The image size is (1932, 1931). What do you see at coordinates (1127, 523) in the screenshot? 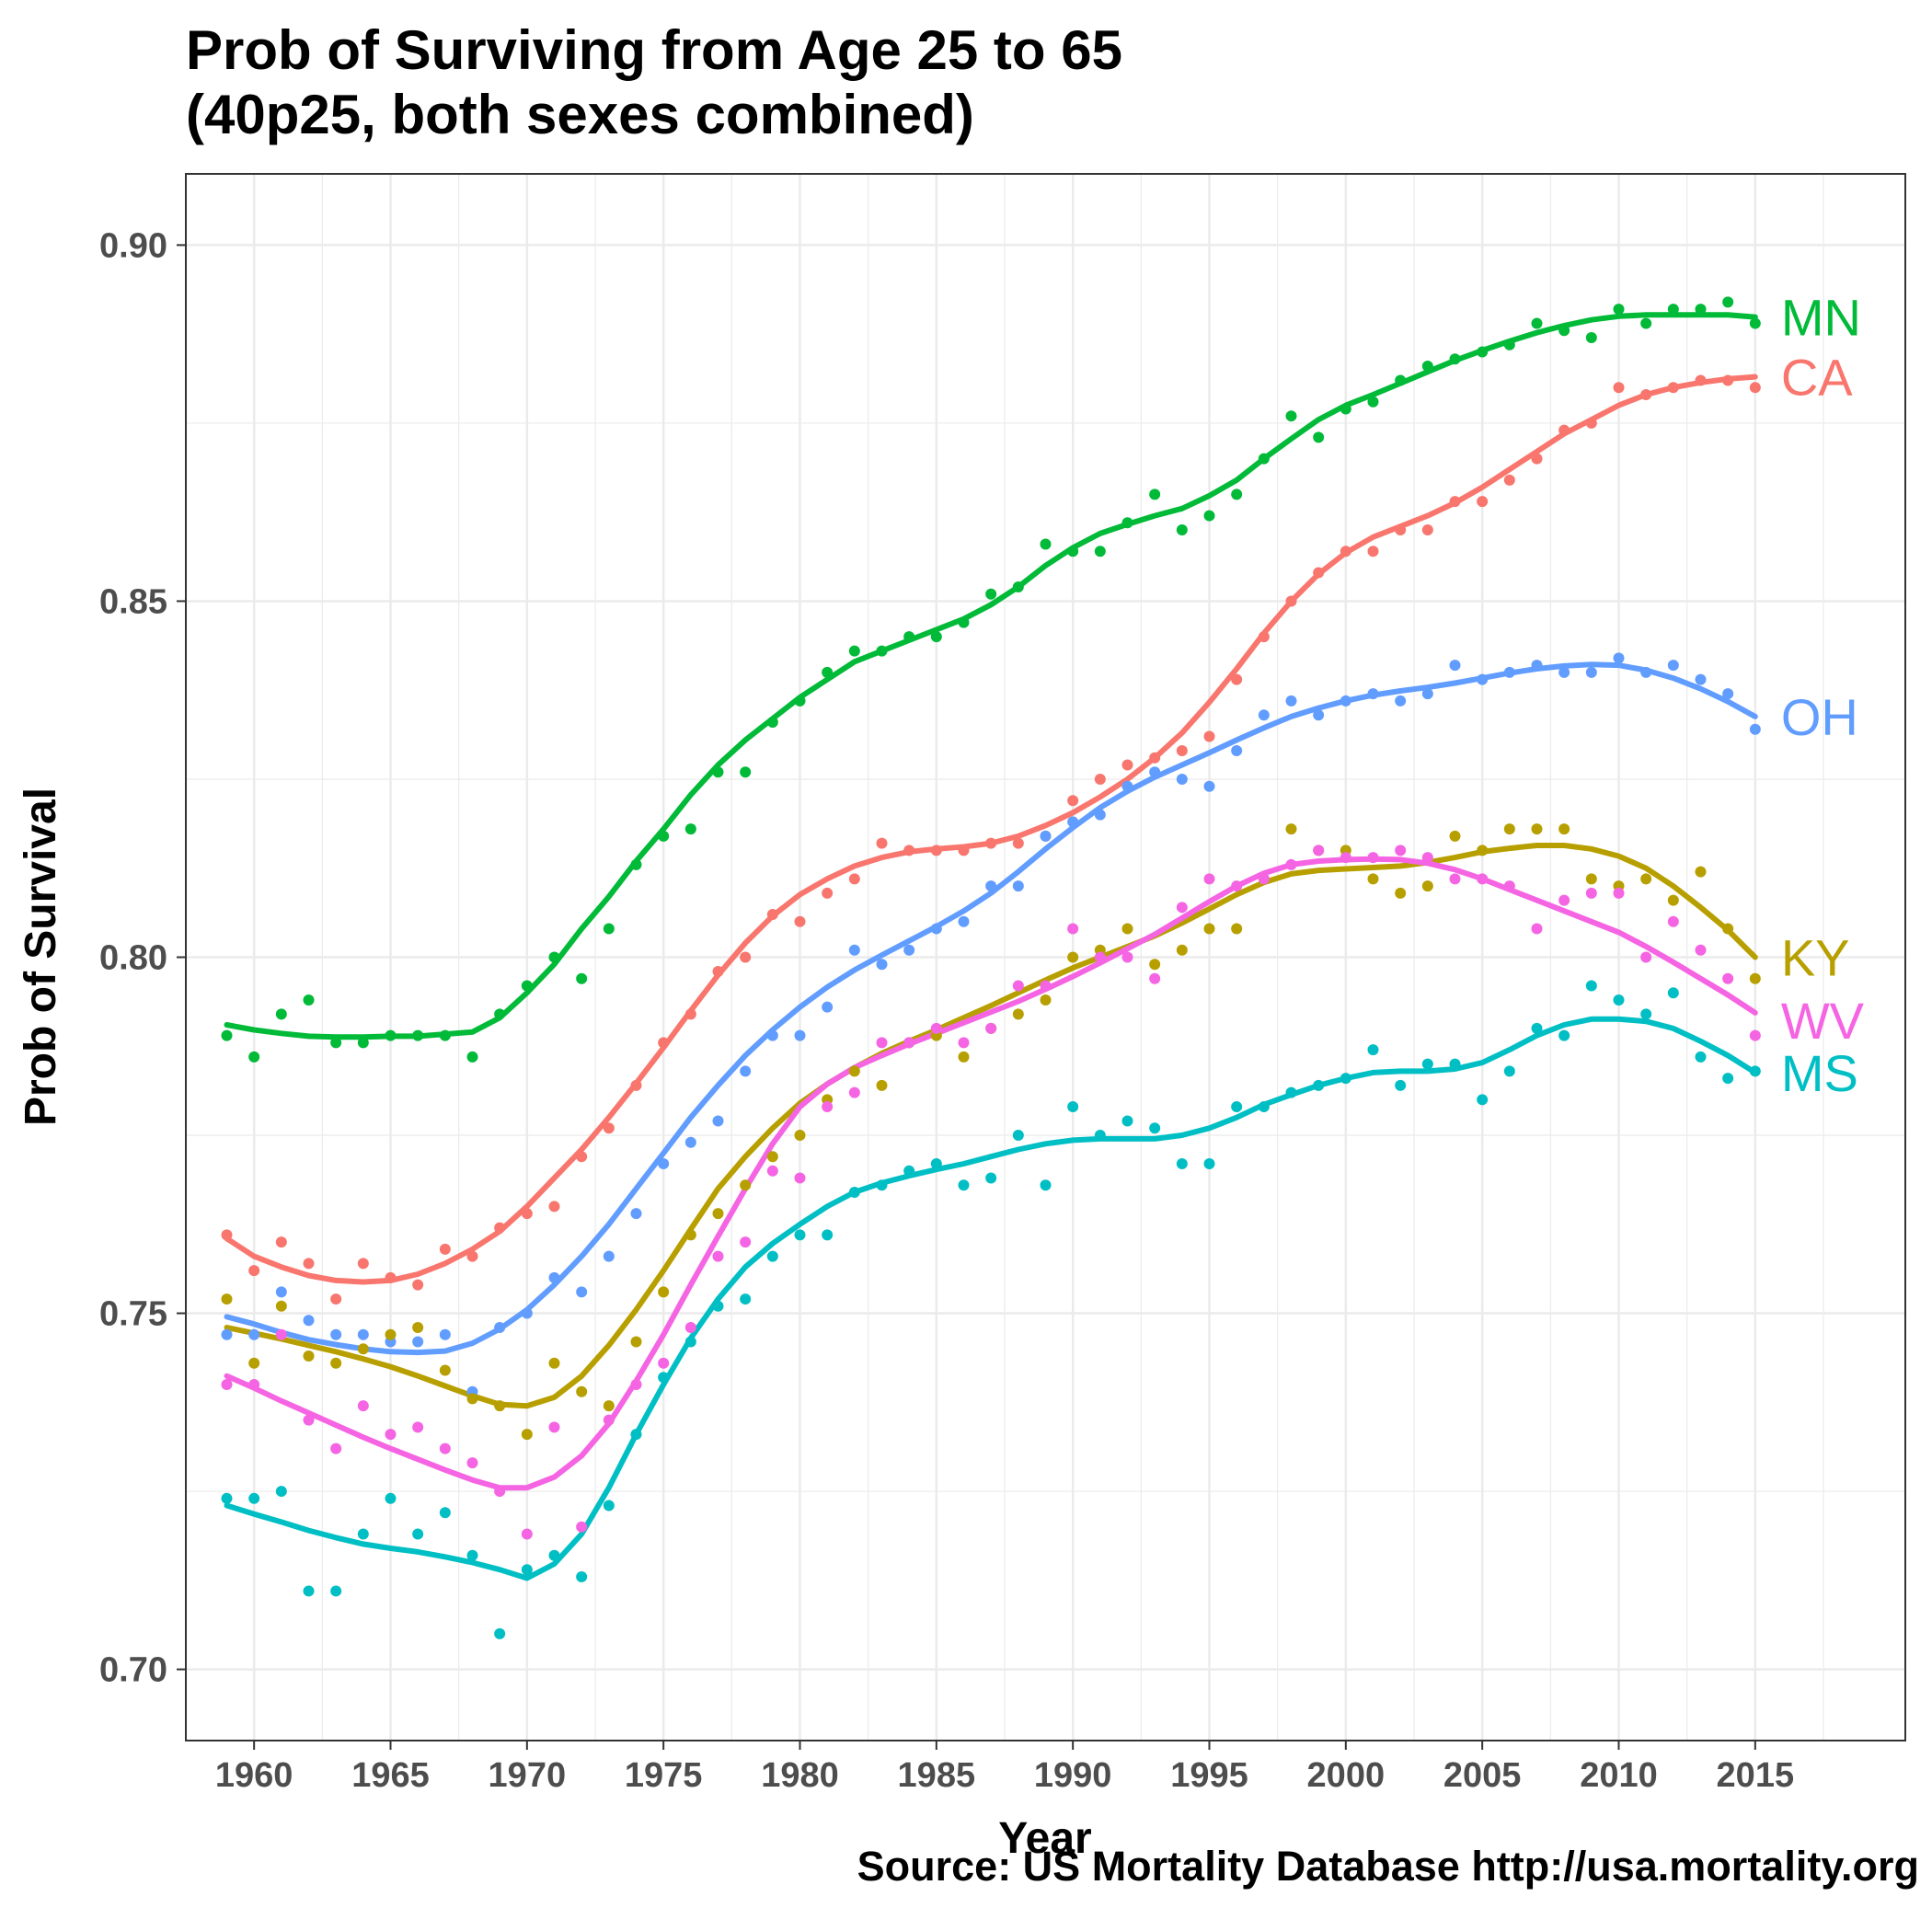
I see `point-mn-1992` at bounding box center [1127, 523].